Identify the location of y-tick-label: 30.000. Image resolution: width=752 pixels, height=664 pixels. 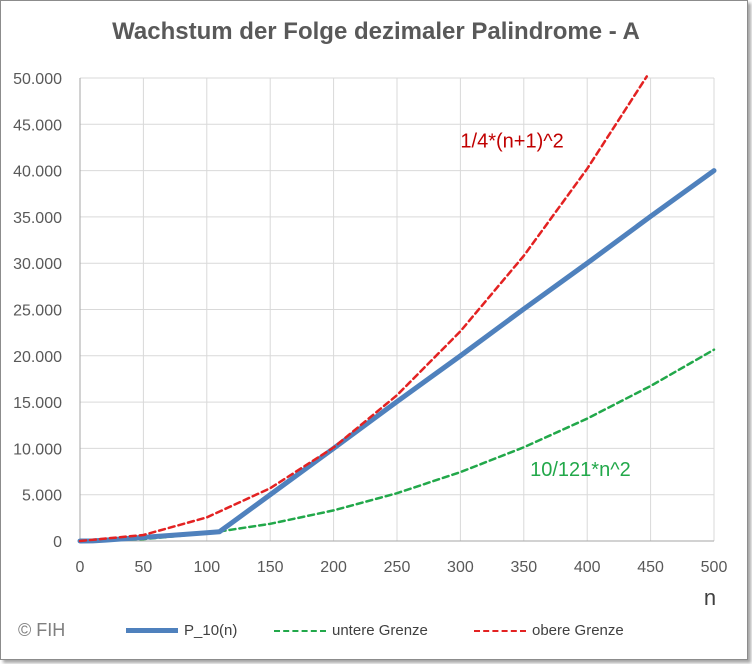
(37, 264).